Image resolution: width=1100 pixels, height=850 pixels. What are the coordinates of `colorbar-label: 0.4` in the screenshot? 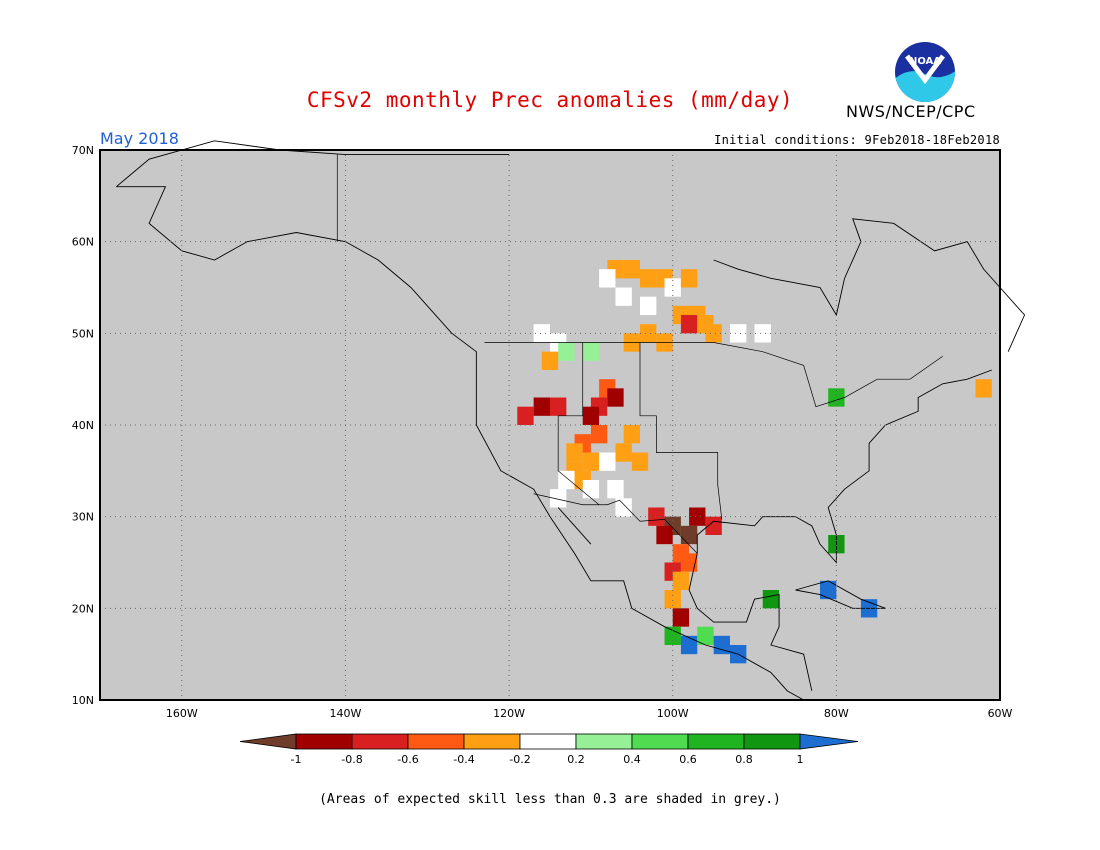 It's located at (632, 759).